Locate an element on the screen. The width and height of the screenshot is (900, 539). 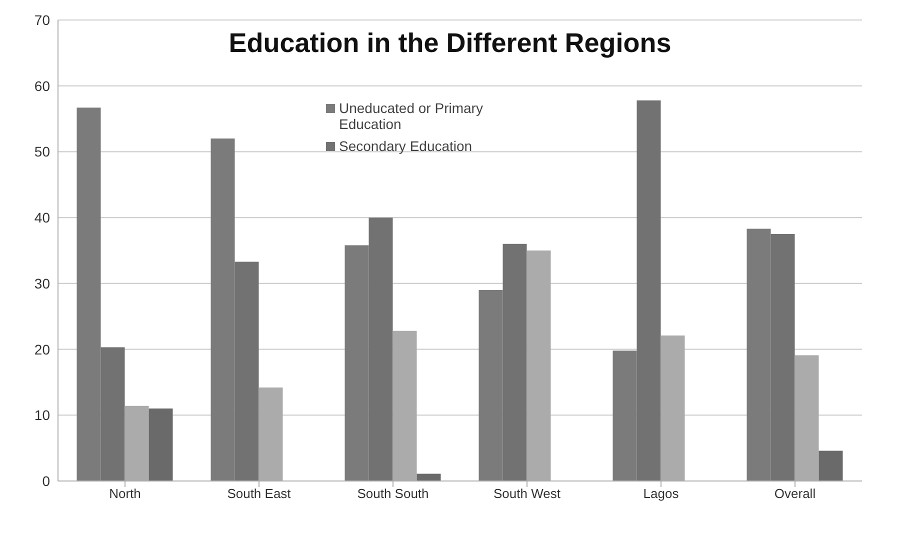
y-tick-label: 40 is located at coordinates (42, 218).